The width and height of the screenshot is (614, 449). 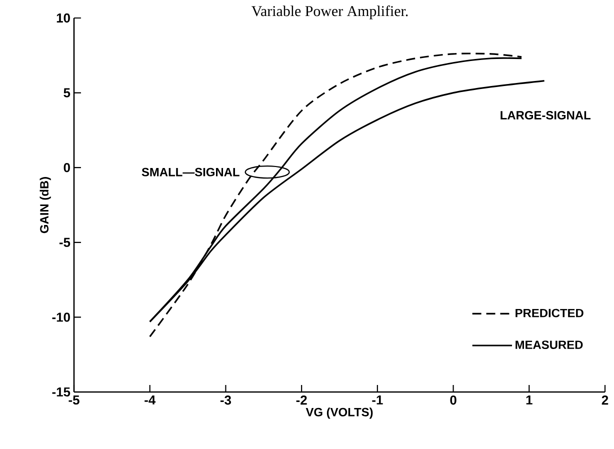 What do you see at coordinates (605, 400) in the screenshot?
I see `x-tick-label: 2` at bounding box center [605, 400].